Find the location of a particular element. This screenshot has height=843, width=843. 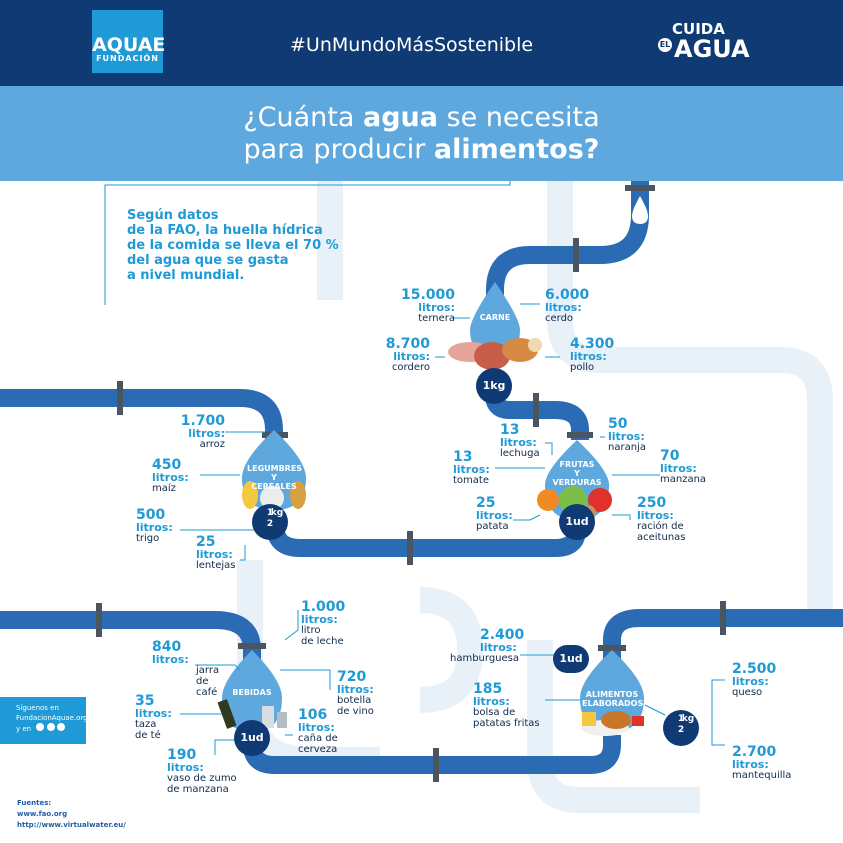

item-cordero: 8.700 litros: cordero is located at coordinates (407, 354).